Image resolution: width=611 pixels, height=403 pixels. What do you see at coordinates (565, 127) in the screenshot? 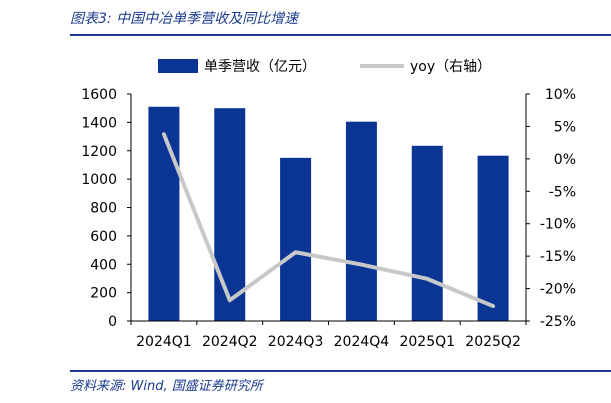
I see `right-tick-label: 5%` at bounding box center [565, 127].